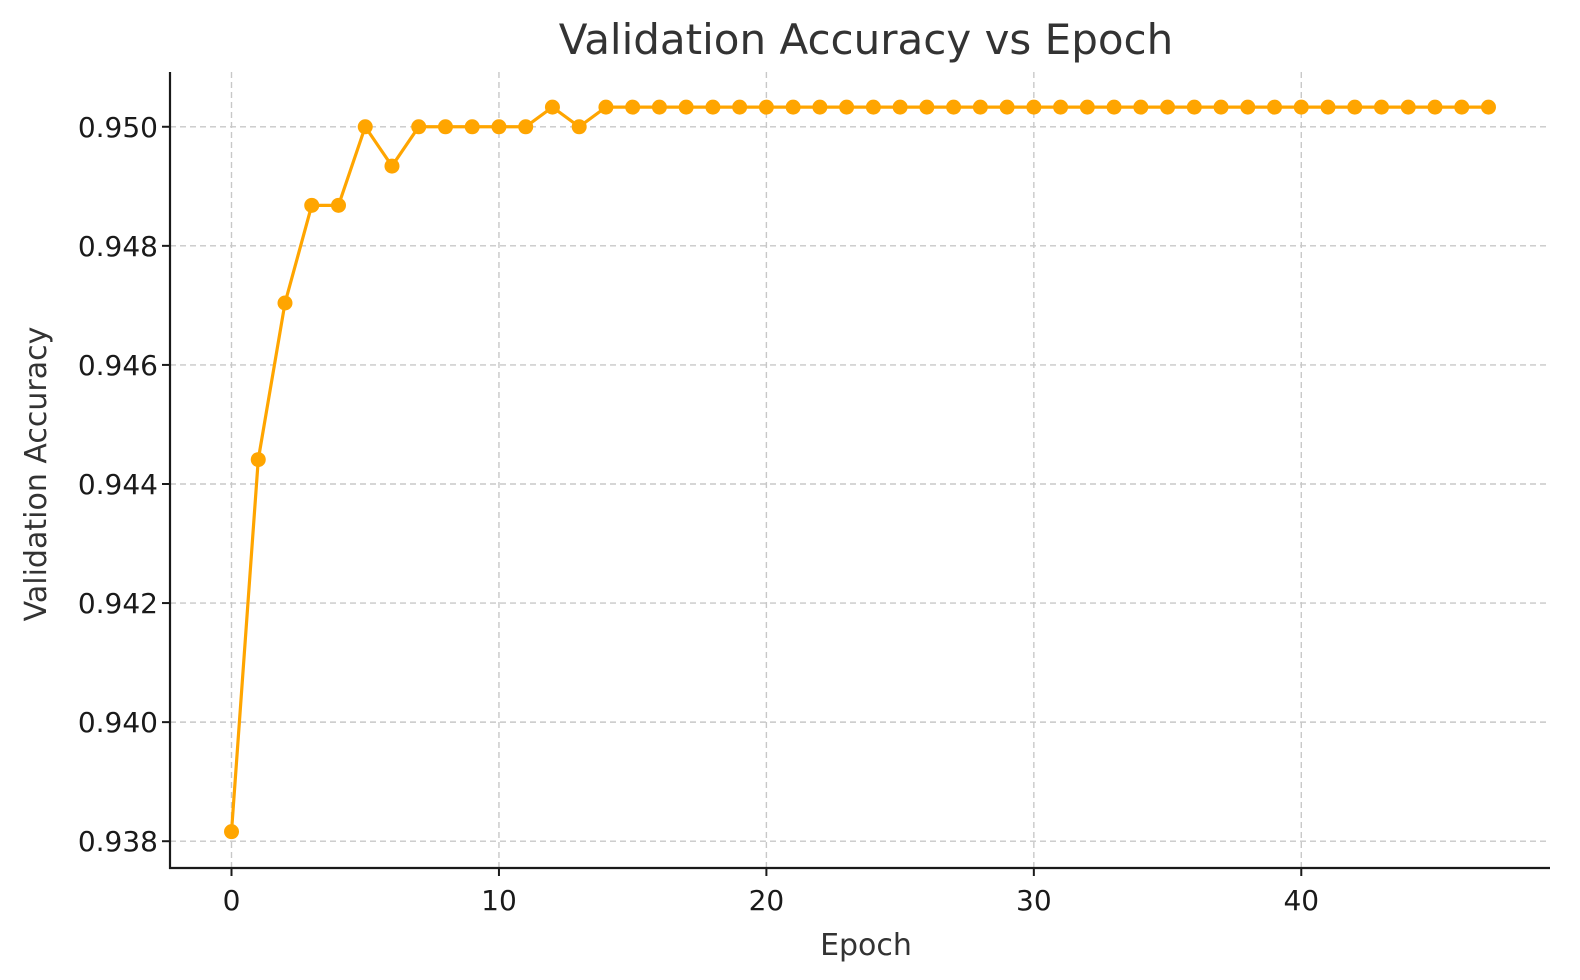  What do you see at coordinates (866, 39) in the screenshot?
I see `chart-title: Validation Accuracy vs Epoch` at bounding box center [866, 39].